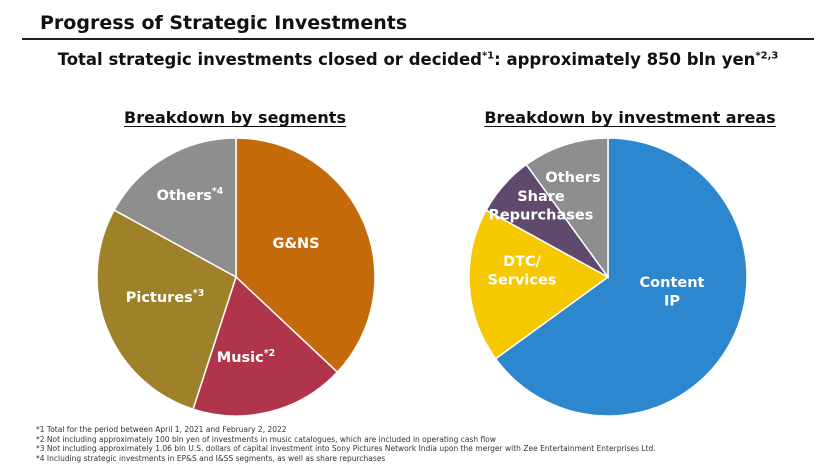  Describe the element at coordinates (522, 271) in the screenshot. I see `slice-label-area-dtc-services: DTC/Services` at that location.